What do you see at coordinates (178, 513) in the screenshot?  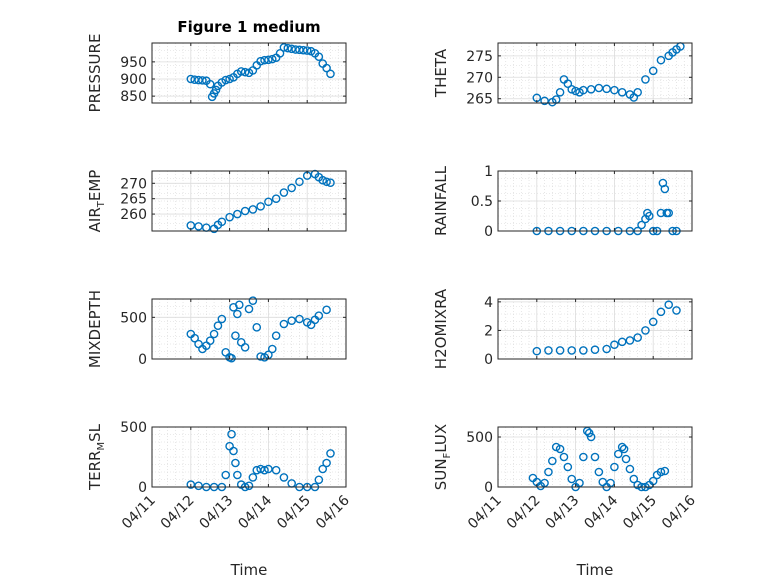 I see `x-tick-label: 04/12` at bounding box center [178, 513].